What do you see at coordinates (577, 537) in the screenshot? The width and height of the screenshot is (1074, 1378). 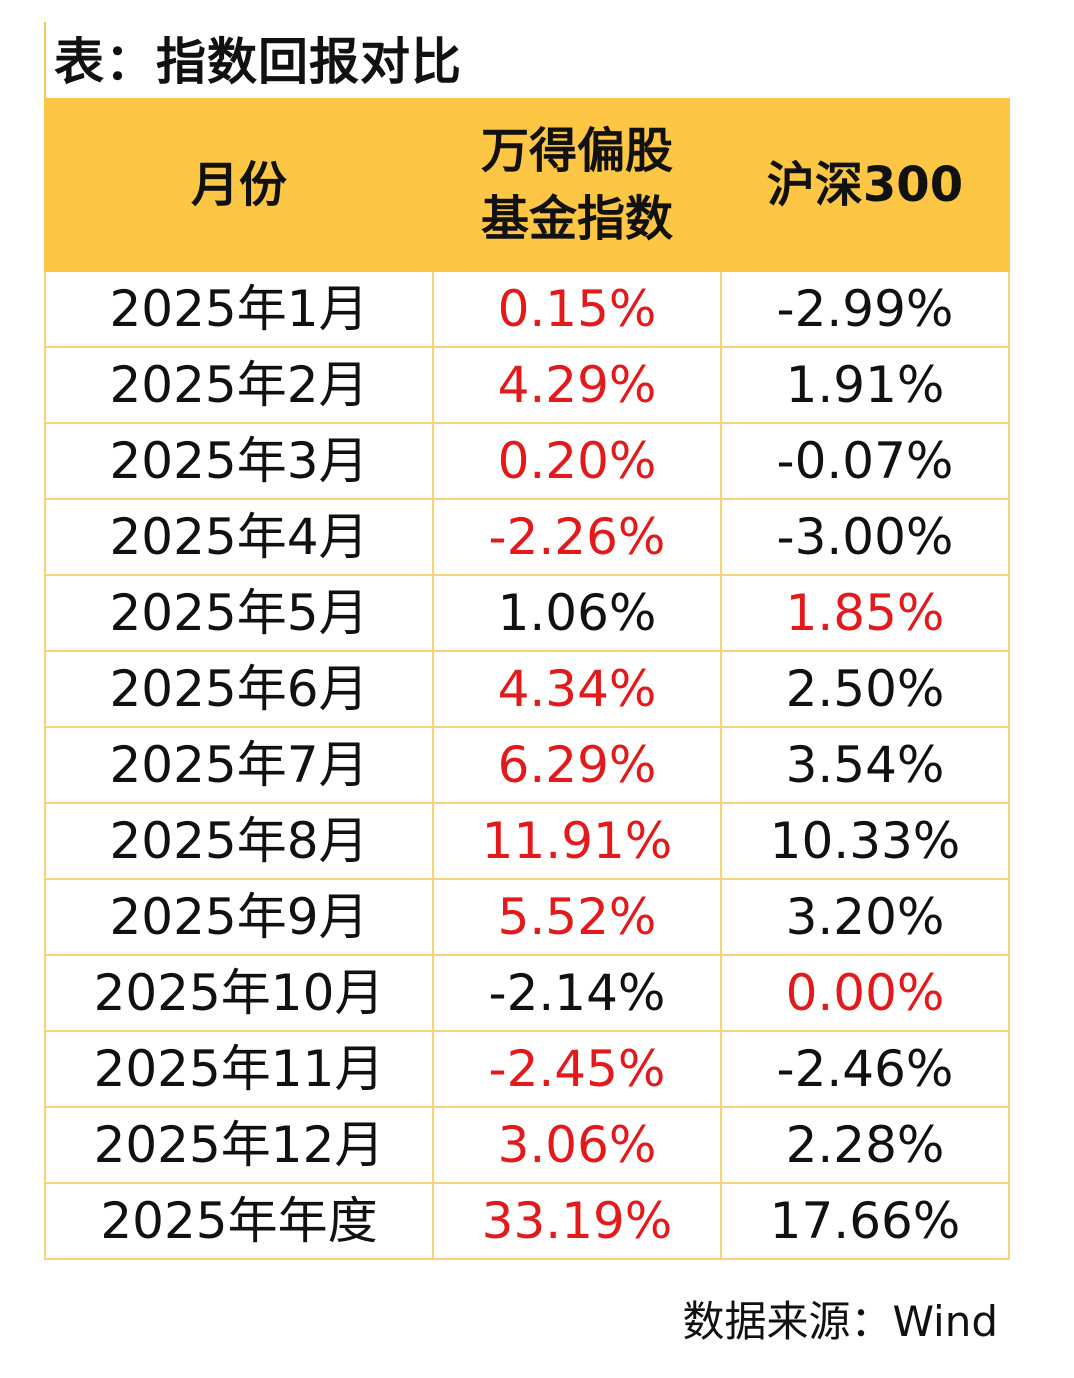 I see `fund-index-cell: -2.26%` at bounding box center [577, 537].